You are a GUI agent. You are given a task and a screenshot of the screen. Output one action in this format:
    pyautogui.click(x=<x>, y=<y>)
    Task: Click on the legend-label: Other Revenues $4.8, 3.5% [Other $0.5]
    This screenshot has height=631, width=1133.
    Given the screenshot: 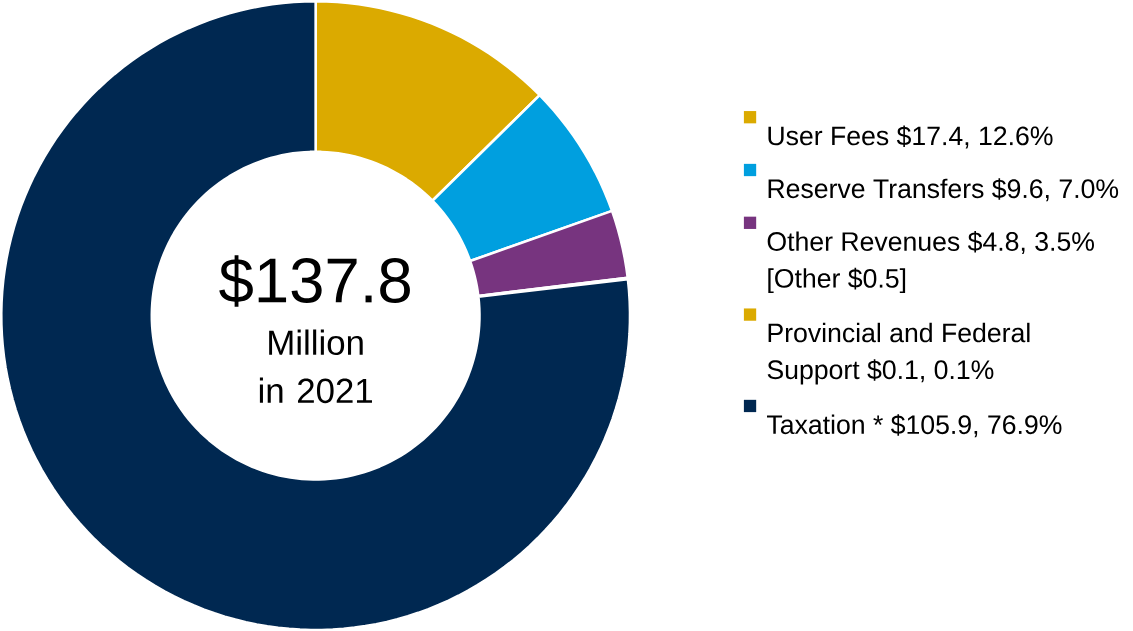 What is the action you would take?
    pyautogui.click(x=930, y=261)
    